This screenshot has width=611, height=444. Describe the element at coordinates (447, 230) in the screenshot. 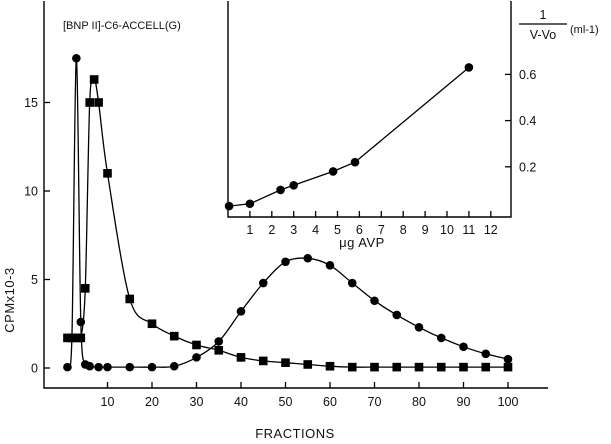

I see `inset-x-tick-label: 10` at that location.